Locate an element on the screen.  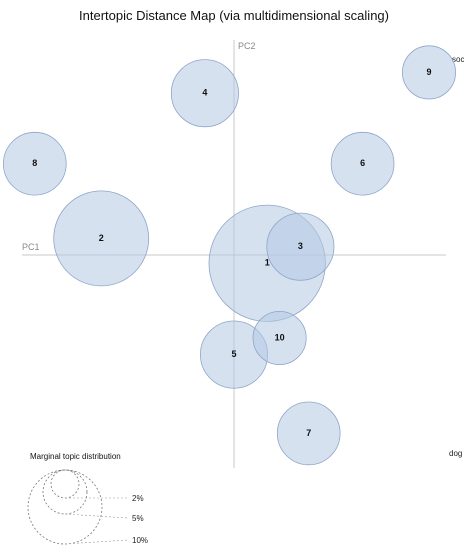
topic-label-4: 4 is located at coordinates (204, 93).